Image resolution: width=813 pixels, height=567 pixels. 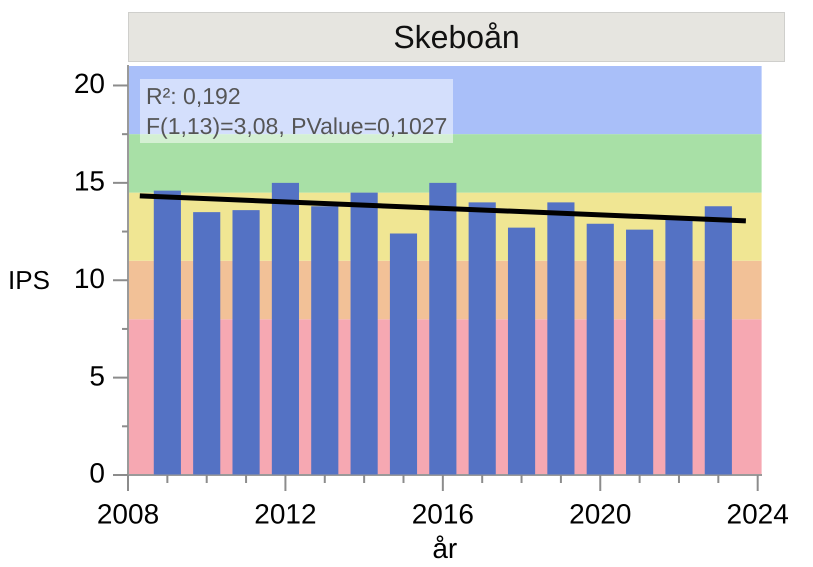 What do you see at coordinates (97, 473) in the screenshot?
I see `y-tick-label: 0` at bounding box center [97, 473].